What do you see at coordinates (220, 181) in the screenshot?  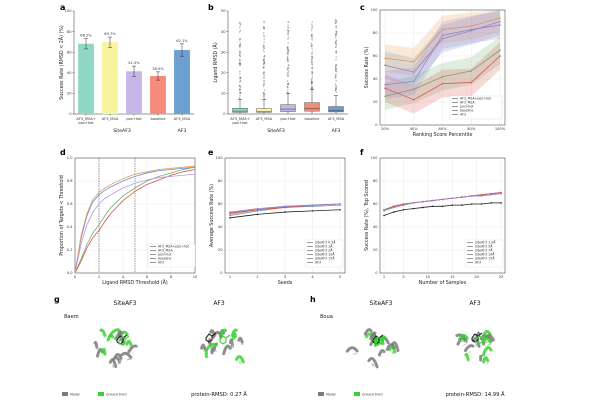 I see `y-tick-label: 80` at bounding box center [220, 181].